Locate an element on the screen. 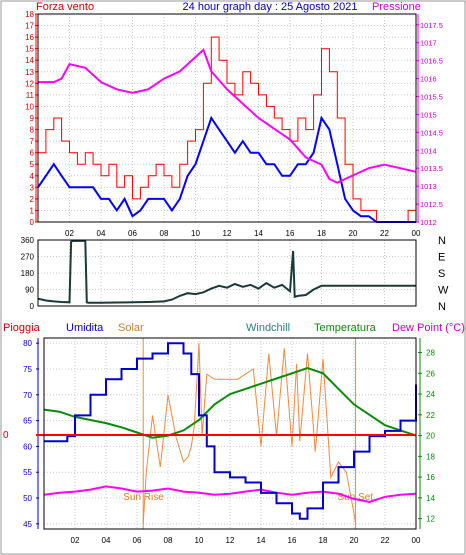  direction-y-ticks: 0 90 180 270 360 is located at coordinates (28, 273).